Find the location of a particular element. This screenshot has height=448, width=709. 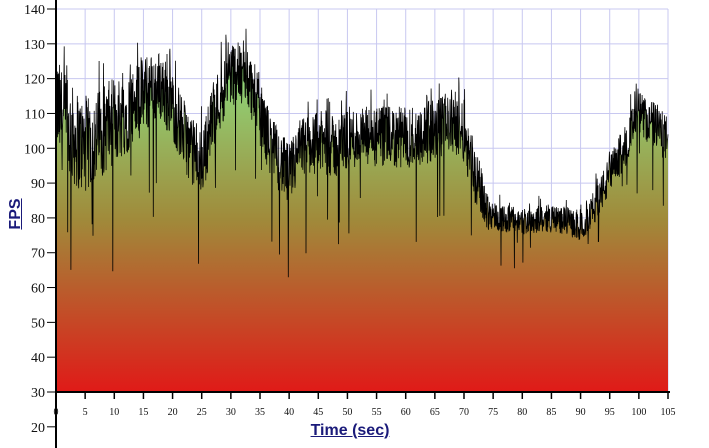

x-tick-label: 70 is located at coordinates (464, 412).